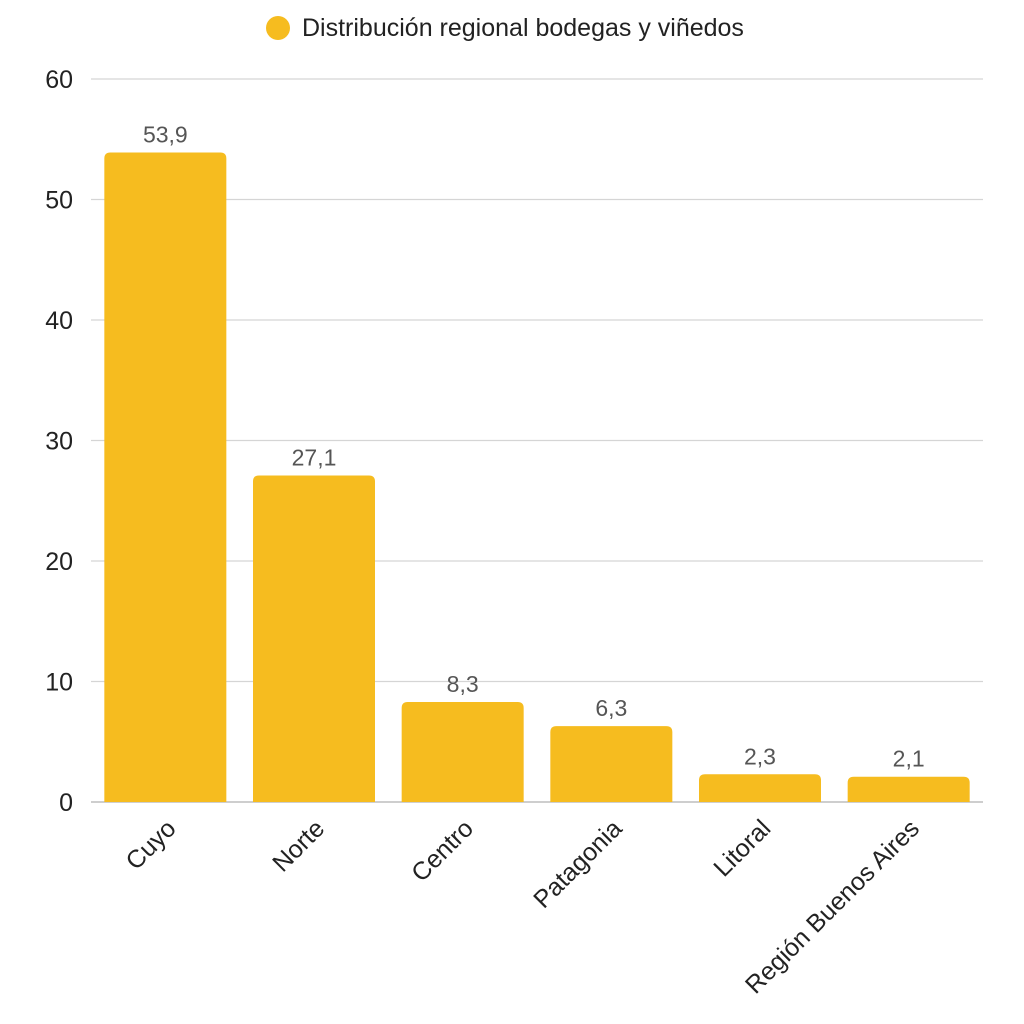 The width and height of the screenshot is (1024, 1024). What do you see at coordinates (908, 789) in the screenshot?
I see `bar-región-buenos-aires` at bounding box center [908, 789].